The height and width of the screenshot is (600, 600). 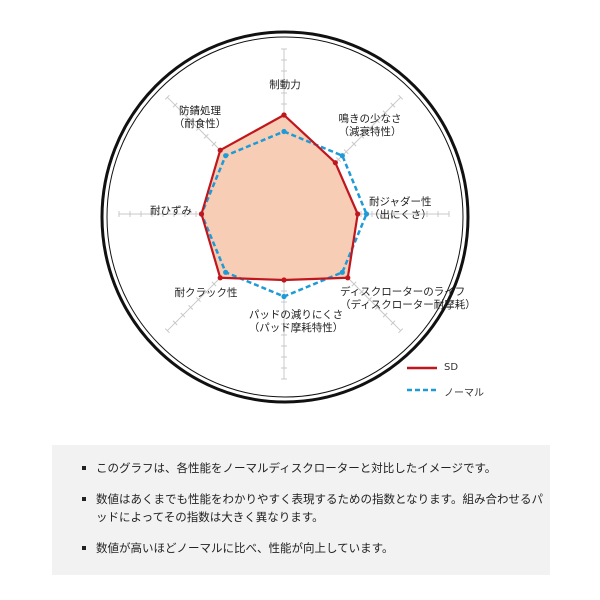 I want to click on legend-sd-label: SD, so click(x=451, y=367).